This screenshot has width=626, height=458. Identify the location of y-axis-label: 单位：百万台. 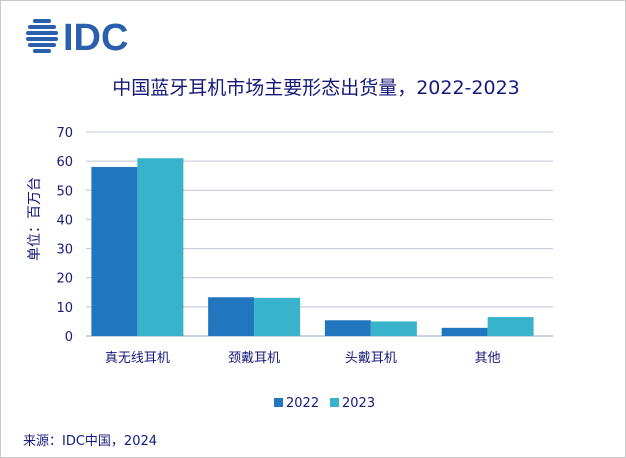
(35, 219).